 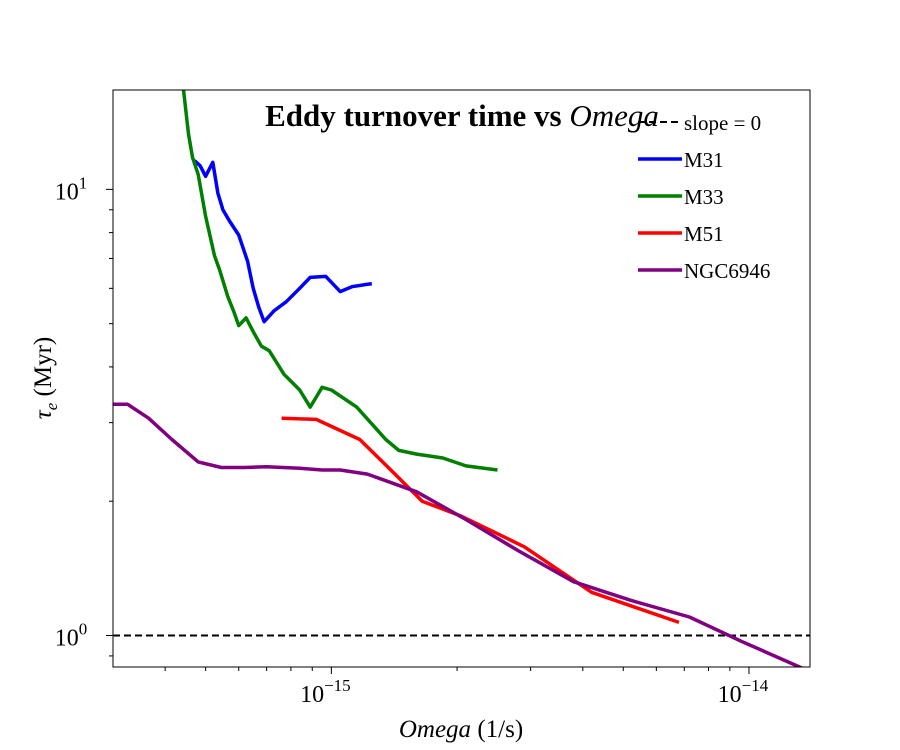 I want to click on legend-label: slope = 0, so click(x=722, y=123).